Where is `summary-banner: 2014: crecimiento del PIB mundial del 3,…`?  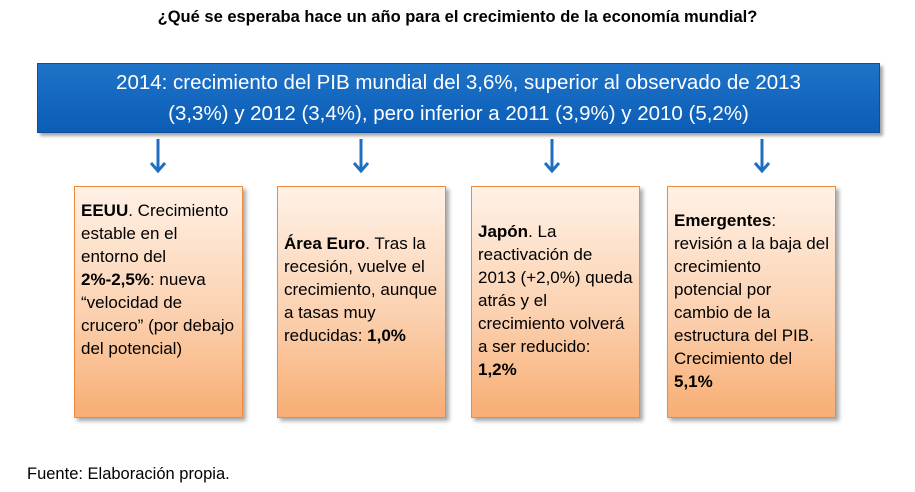
summary-banner: 2014: crecimiento del PIB mundial del 3,… is located at coordinates (458, 98).